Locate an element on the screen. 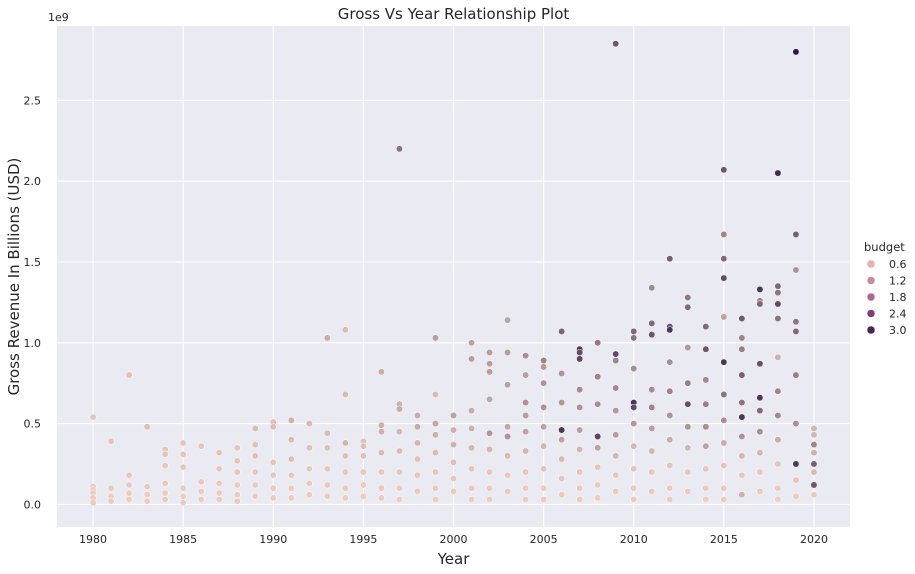 The width and height of the screenshot is (915, 574). x-tick-label: 1995 is located at coordinates (363, 539).